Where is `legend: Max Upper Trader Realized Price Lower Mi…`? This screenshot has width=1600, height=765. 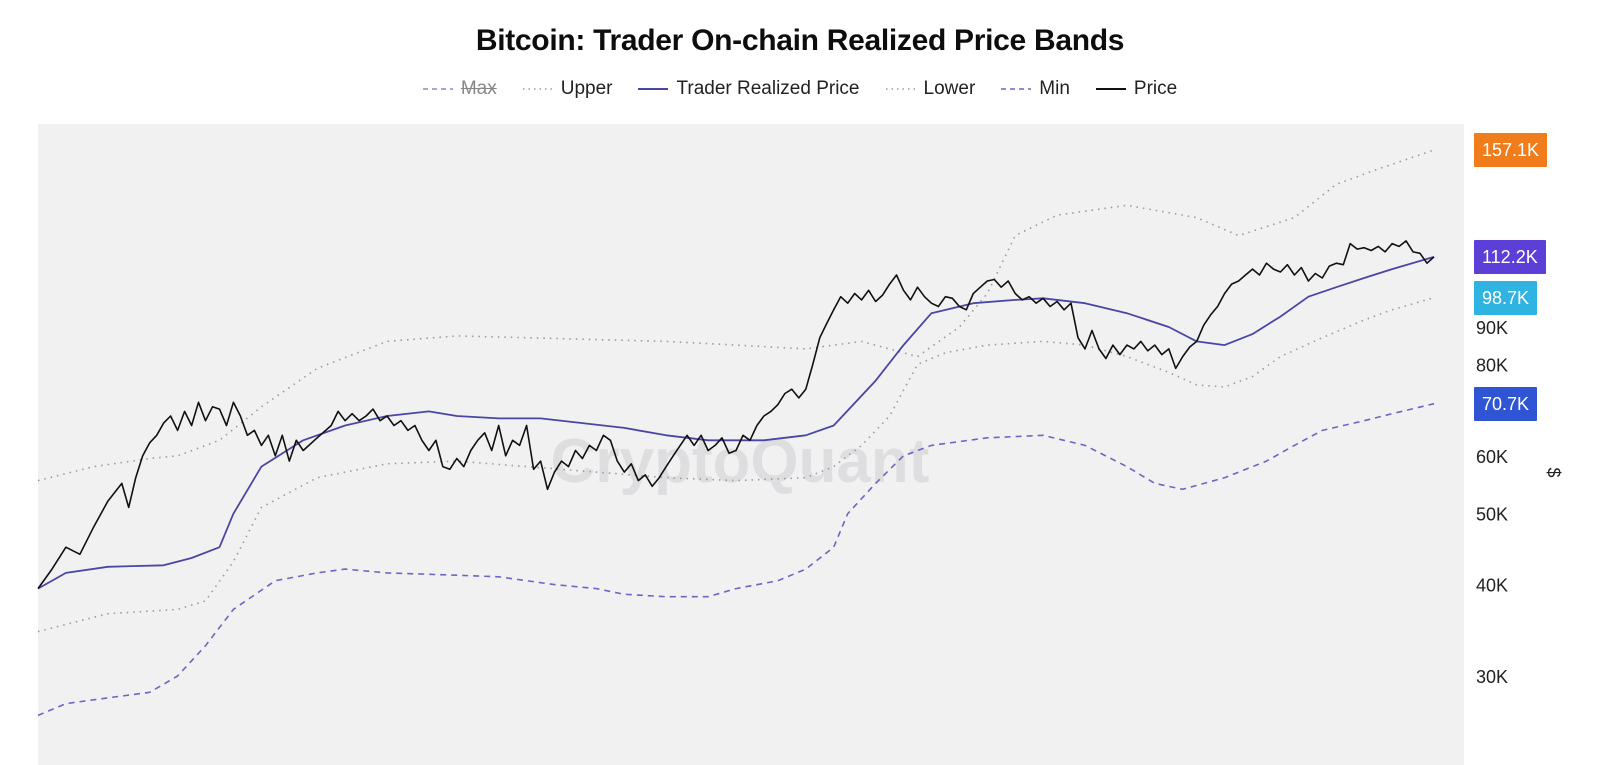
legend: Max Upper Trader Realized Price Lower Mi… is located at coordinates (800, 89).